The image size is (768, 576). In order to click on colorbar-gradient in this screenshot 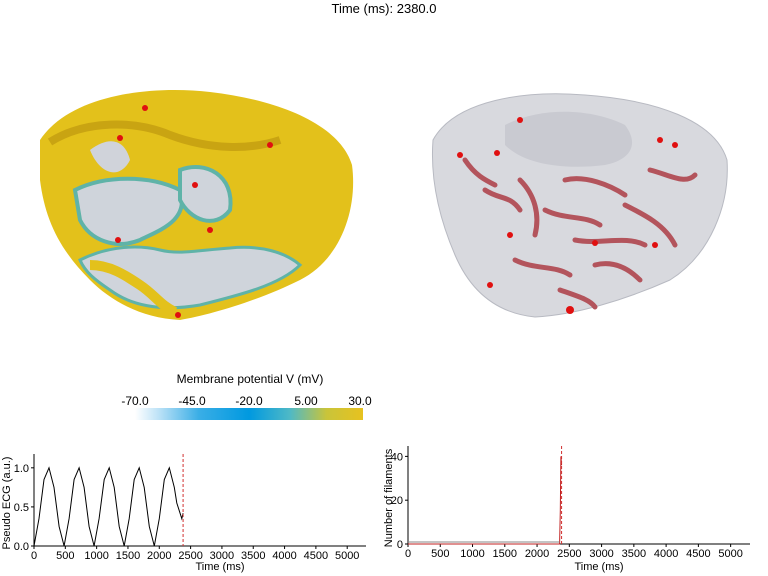, I will do `click(249, 414)`.